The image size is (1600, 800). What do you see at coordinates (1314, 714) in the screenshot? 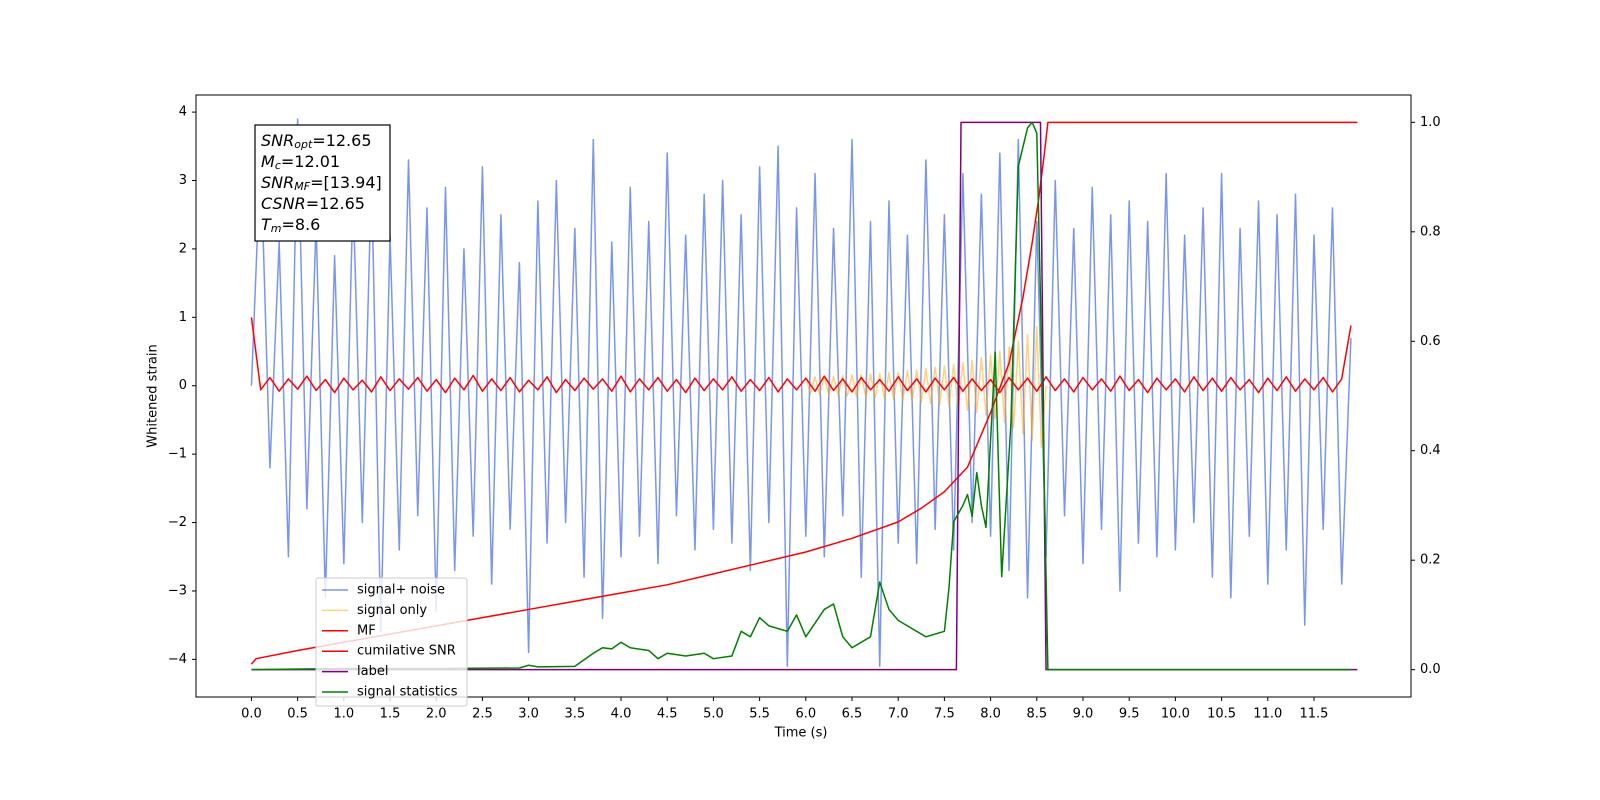
I see `x-tick-label: 11.5` at bounding box center [1314, 714].